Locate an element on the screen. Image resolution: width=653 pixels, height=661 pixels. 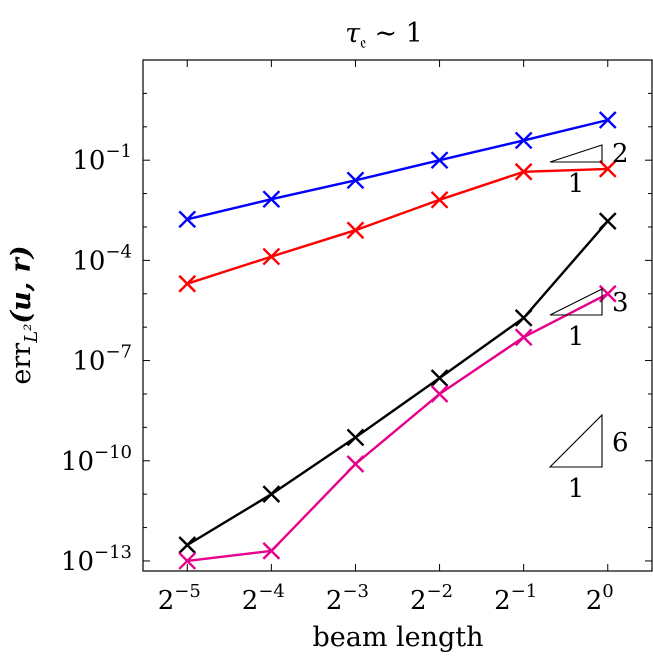
triangle-slope-label: 3 is located at coordinates (620, 303).